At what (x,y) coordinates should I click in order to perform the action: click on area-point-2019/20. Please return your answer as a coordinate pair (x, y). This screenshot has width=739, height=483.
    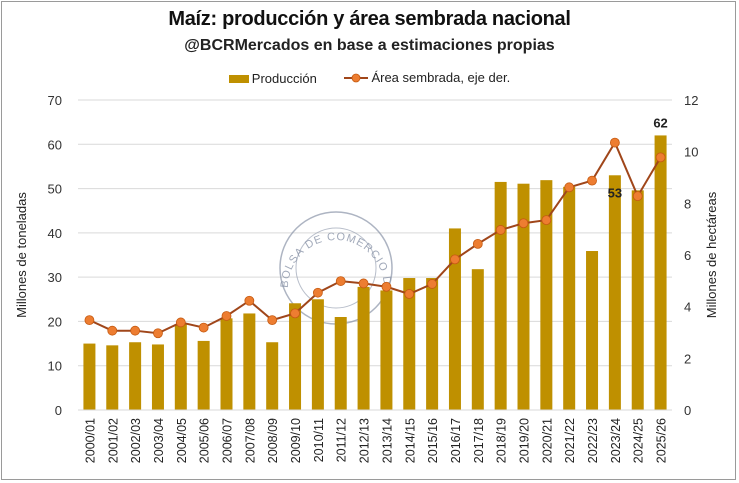
    Looking at the image, I should click on (523, 223).